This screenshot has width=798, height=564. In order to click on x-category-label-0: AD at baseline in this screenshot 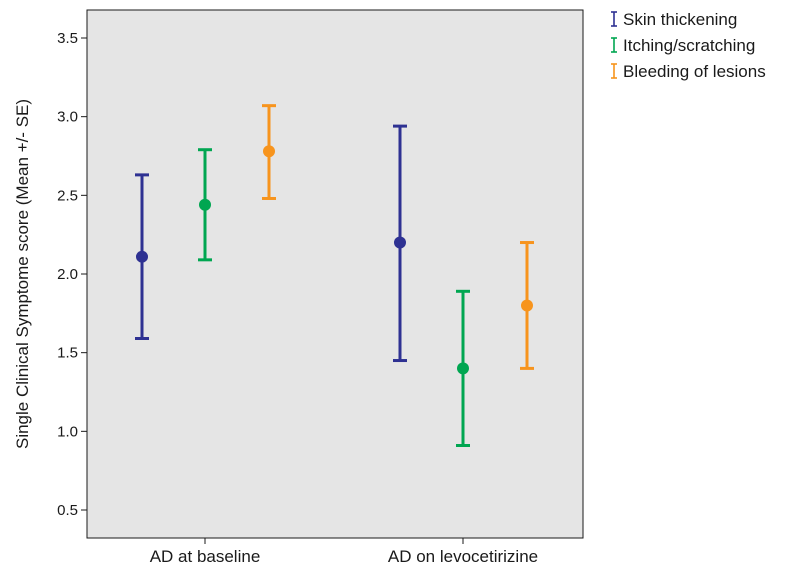, I will do `click(205, 555)`.